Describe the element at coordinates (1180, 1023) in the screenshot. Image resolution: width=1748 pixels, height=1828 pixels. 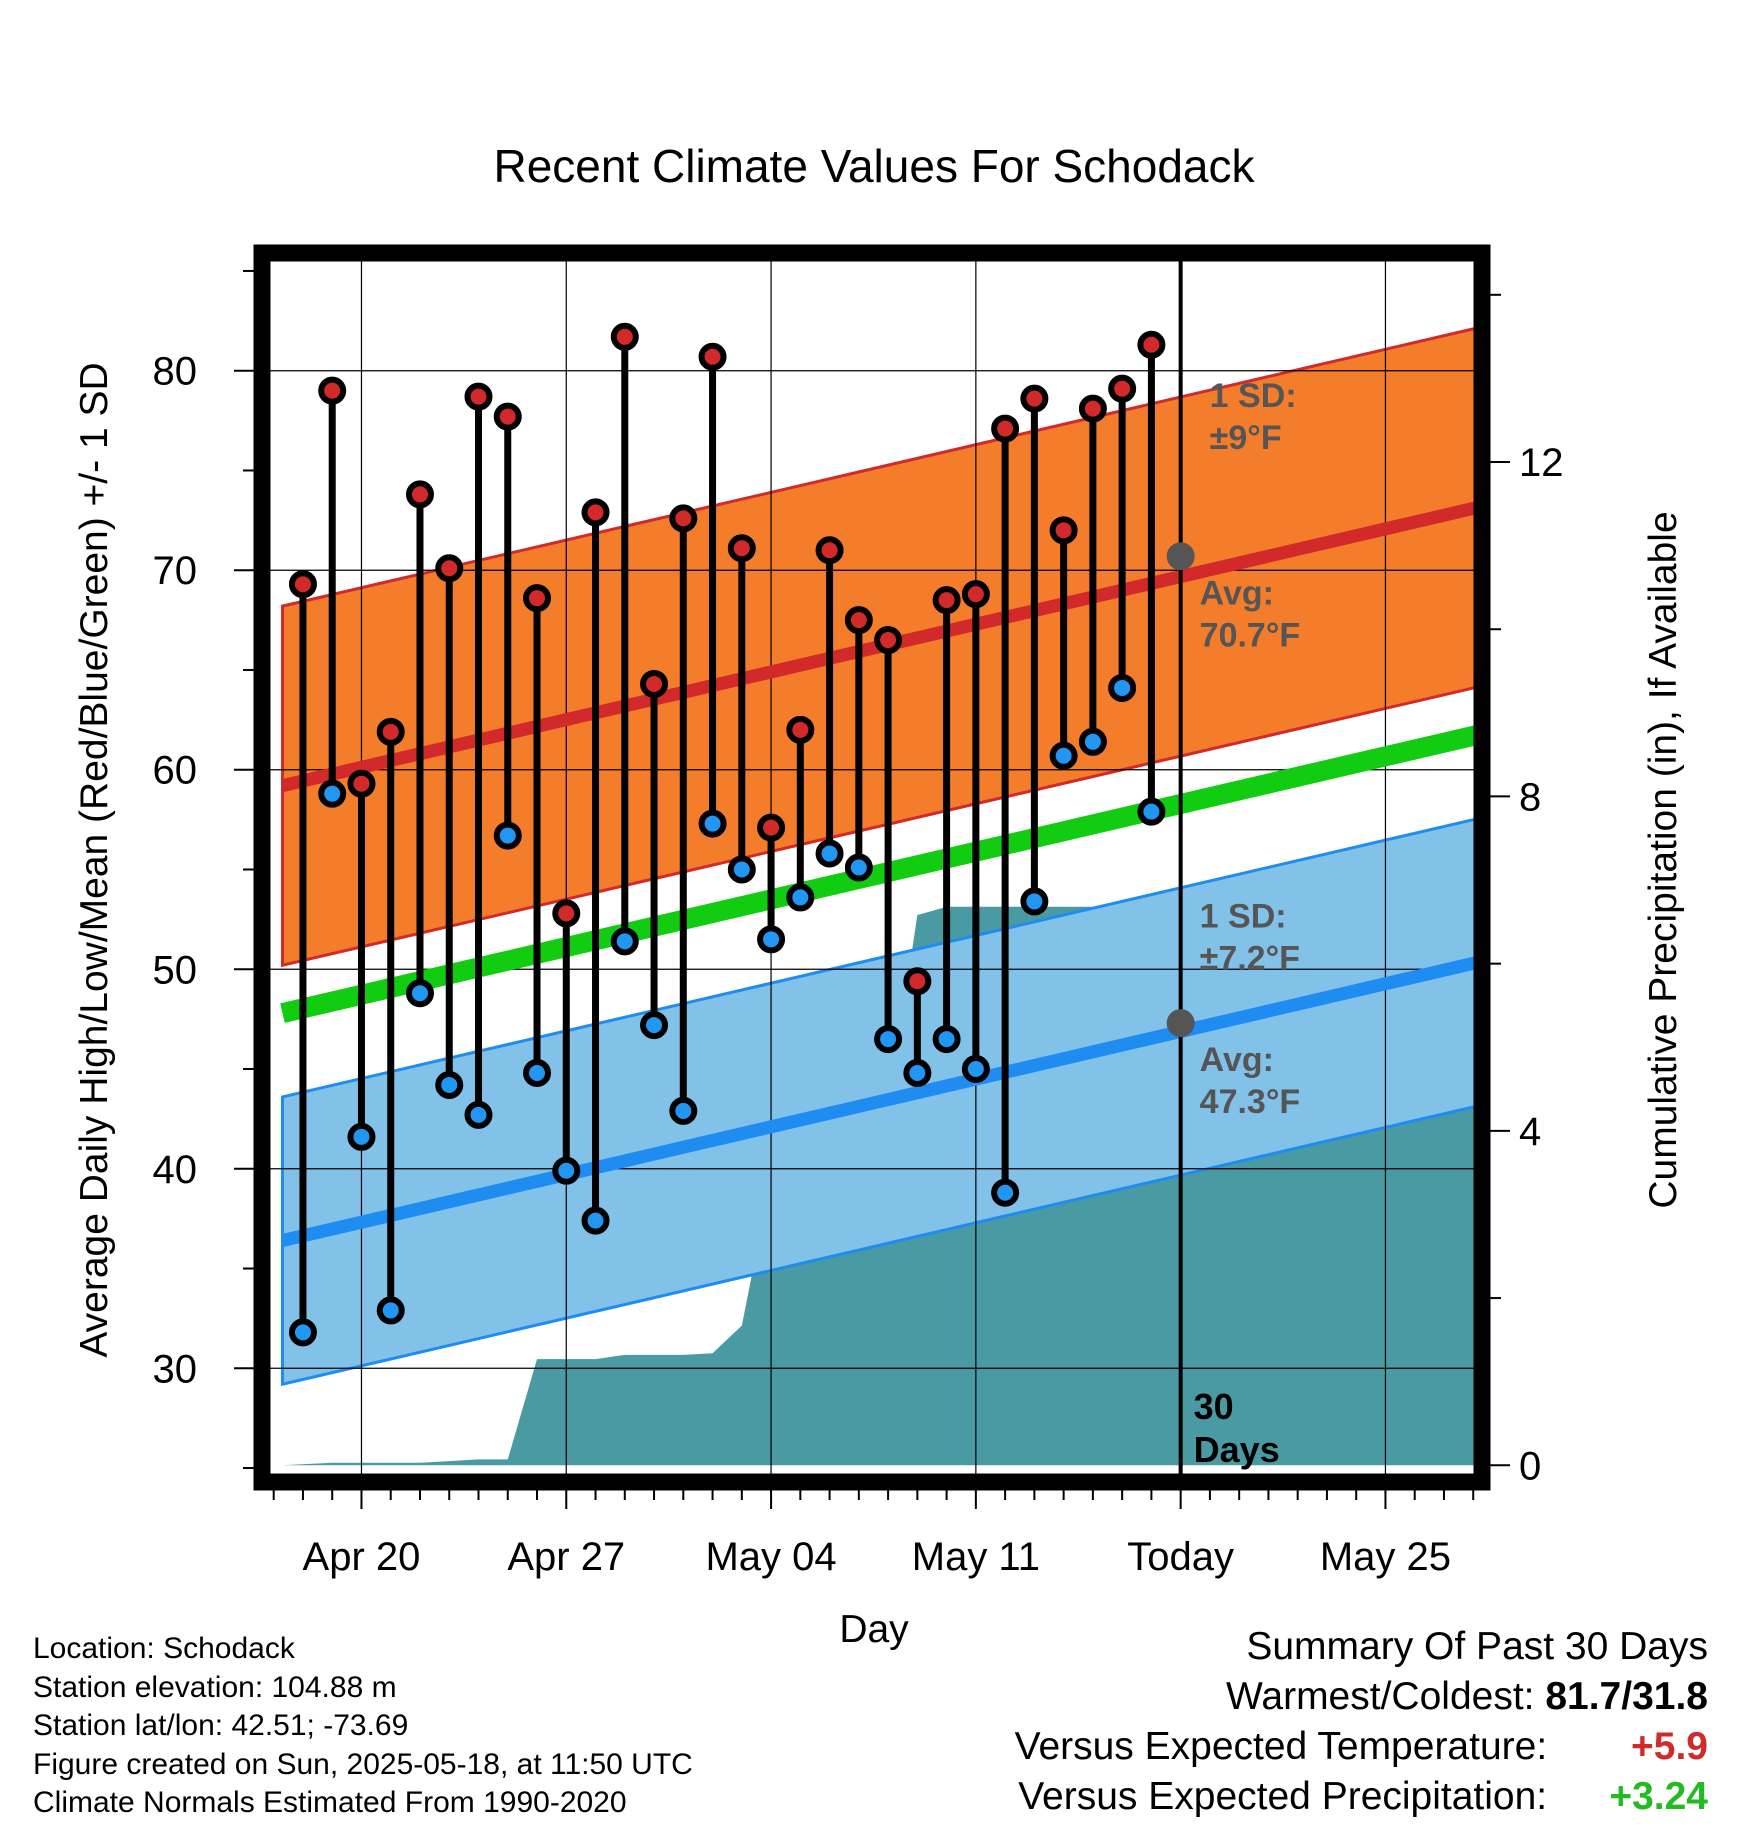
I see `low-avg-today-marker` at that location.